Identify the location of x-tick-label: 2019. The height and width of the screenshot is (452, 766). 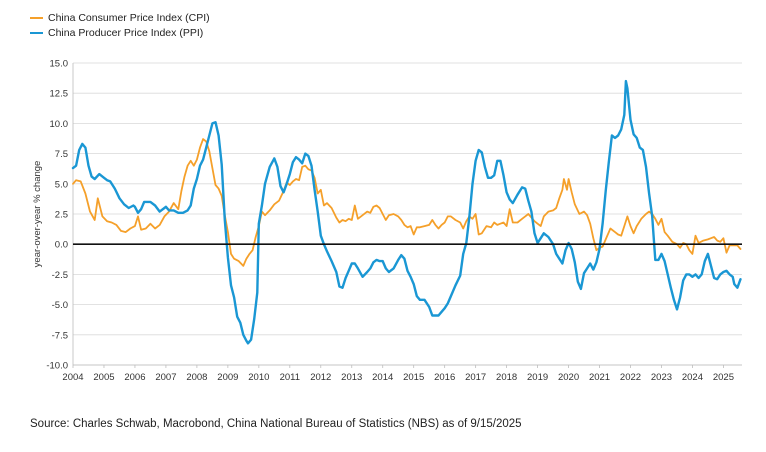
(537, 377).